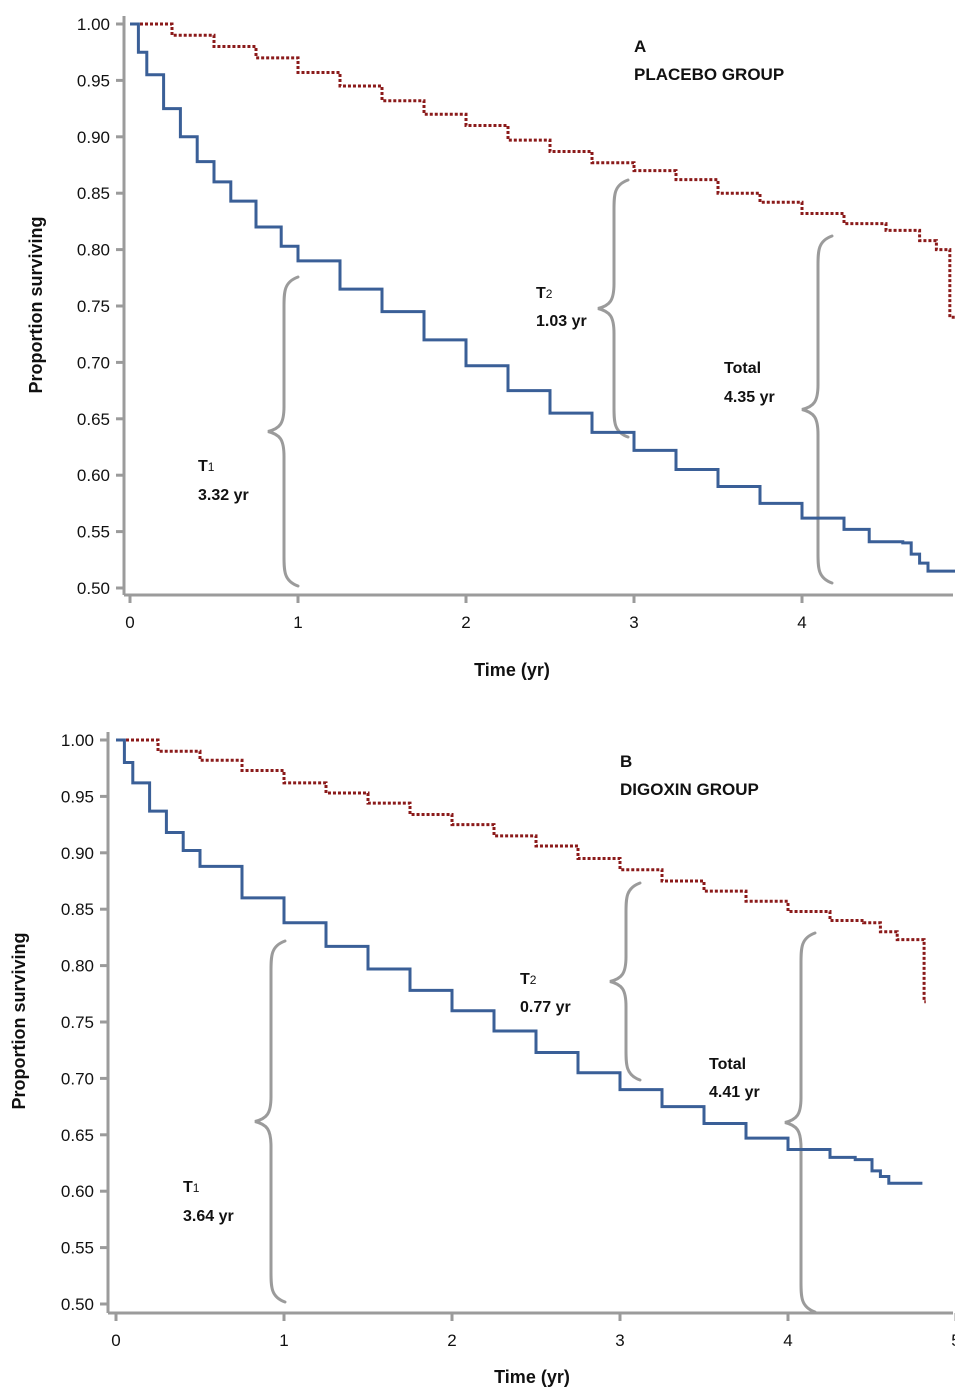  I want to click on panel-b-label: B, so click(626, 761).